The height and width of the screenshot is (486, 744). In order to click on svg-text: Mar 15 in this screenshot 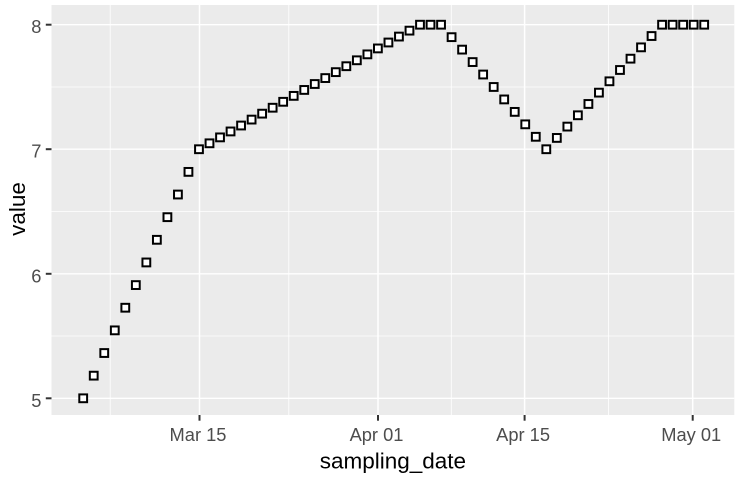, I will do `click(198, 434)`.